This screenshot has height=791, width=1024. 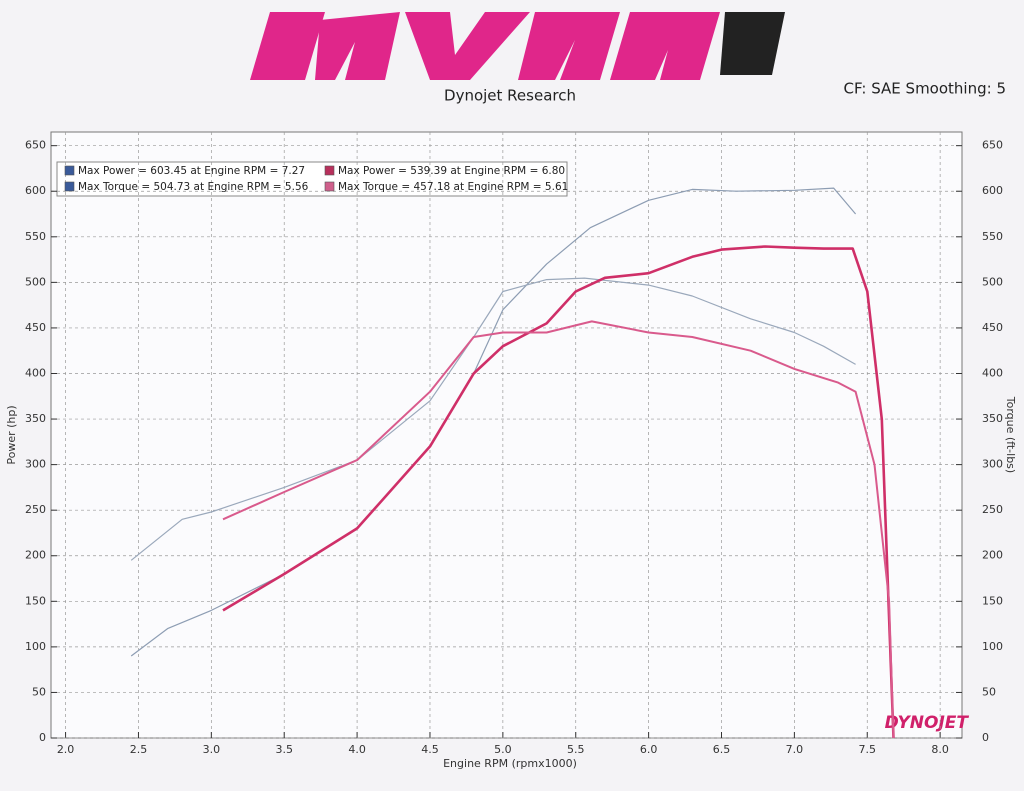 What do you see at coordinates (35, 190) in the screenshot?
I see `y-tick-label: 600` at bounding box center [35, 190].